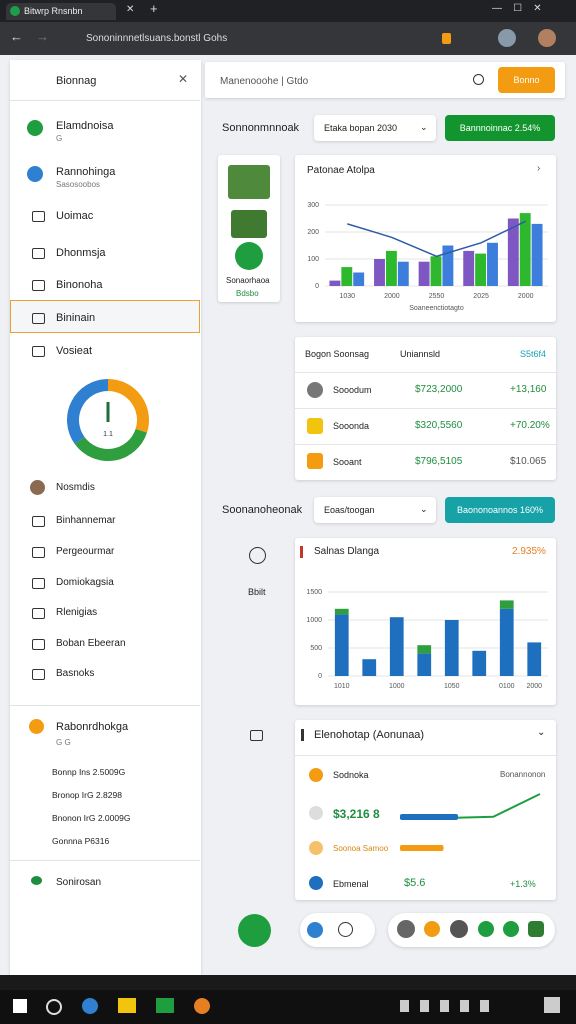  Describe the element at coordinates (154, 8) in the screenshot. I see `new-tab: +` at that location.